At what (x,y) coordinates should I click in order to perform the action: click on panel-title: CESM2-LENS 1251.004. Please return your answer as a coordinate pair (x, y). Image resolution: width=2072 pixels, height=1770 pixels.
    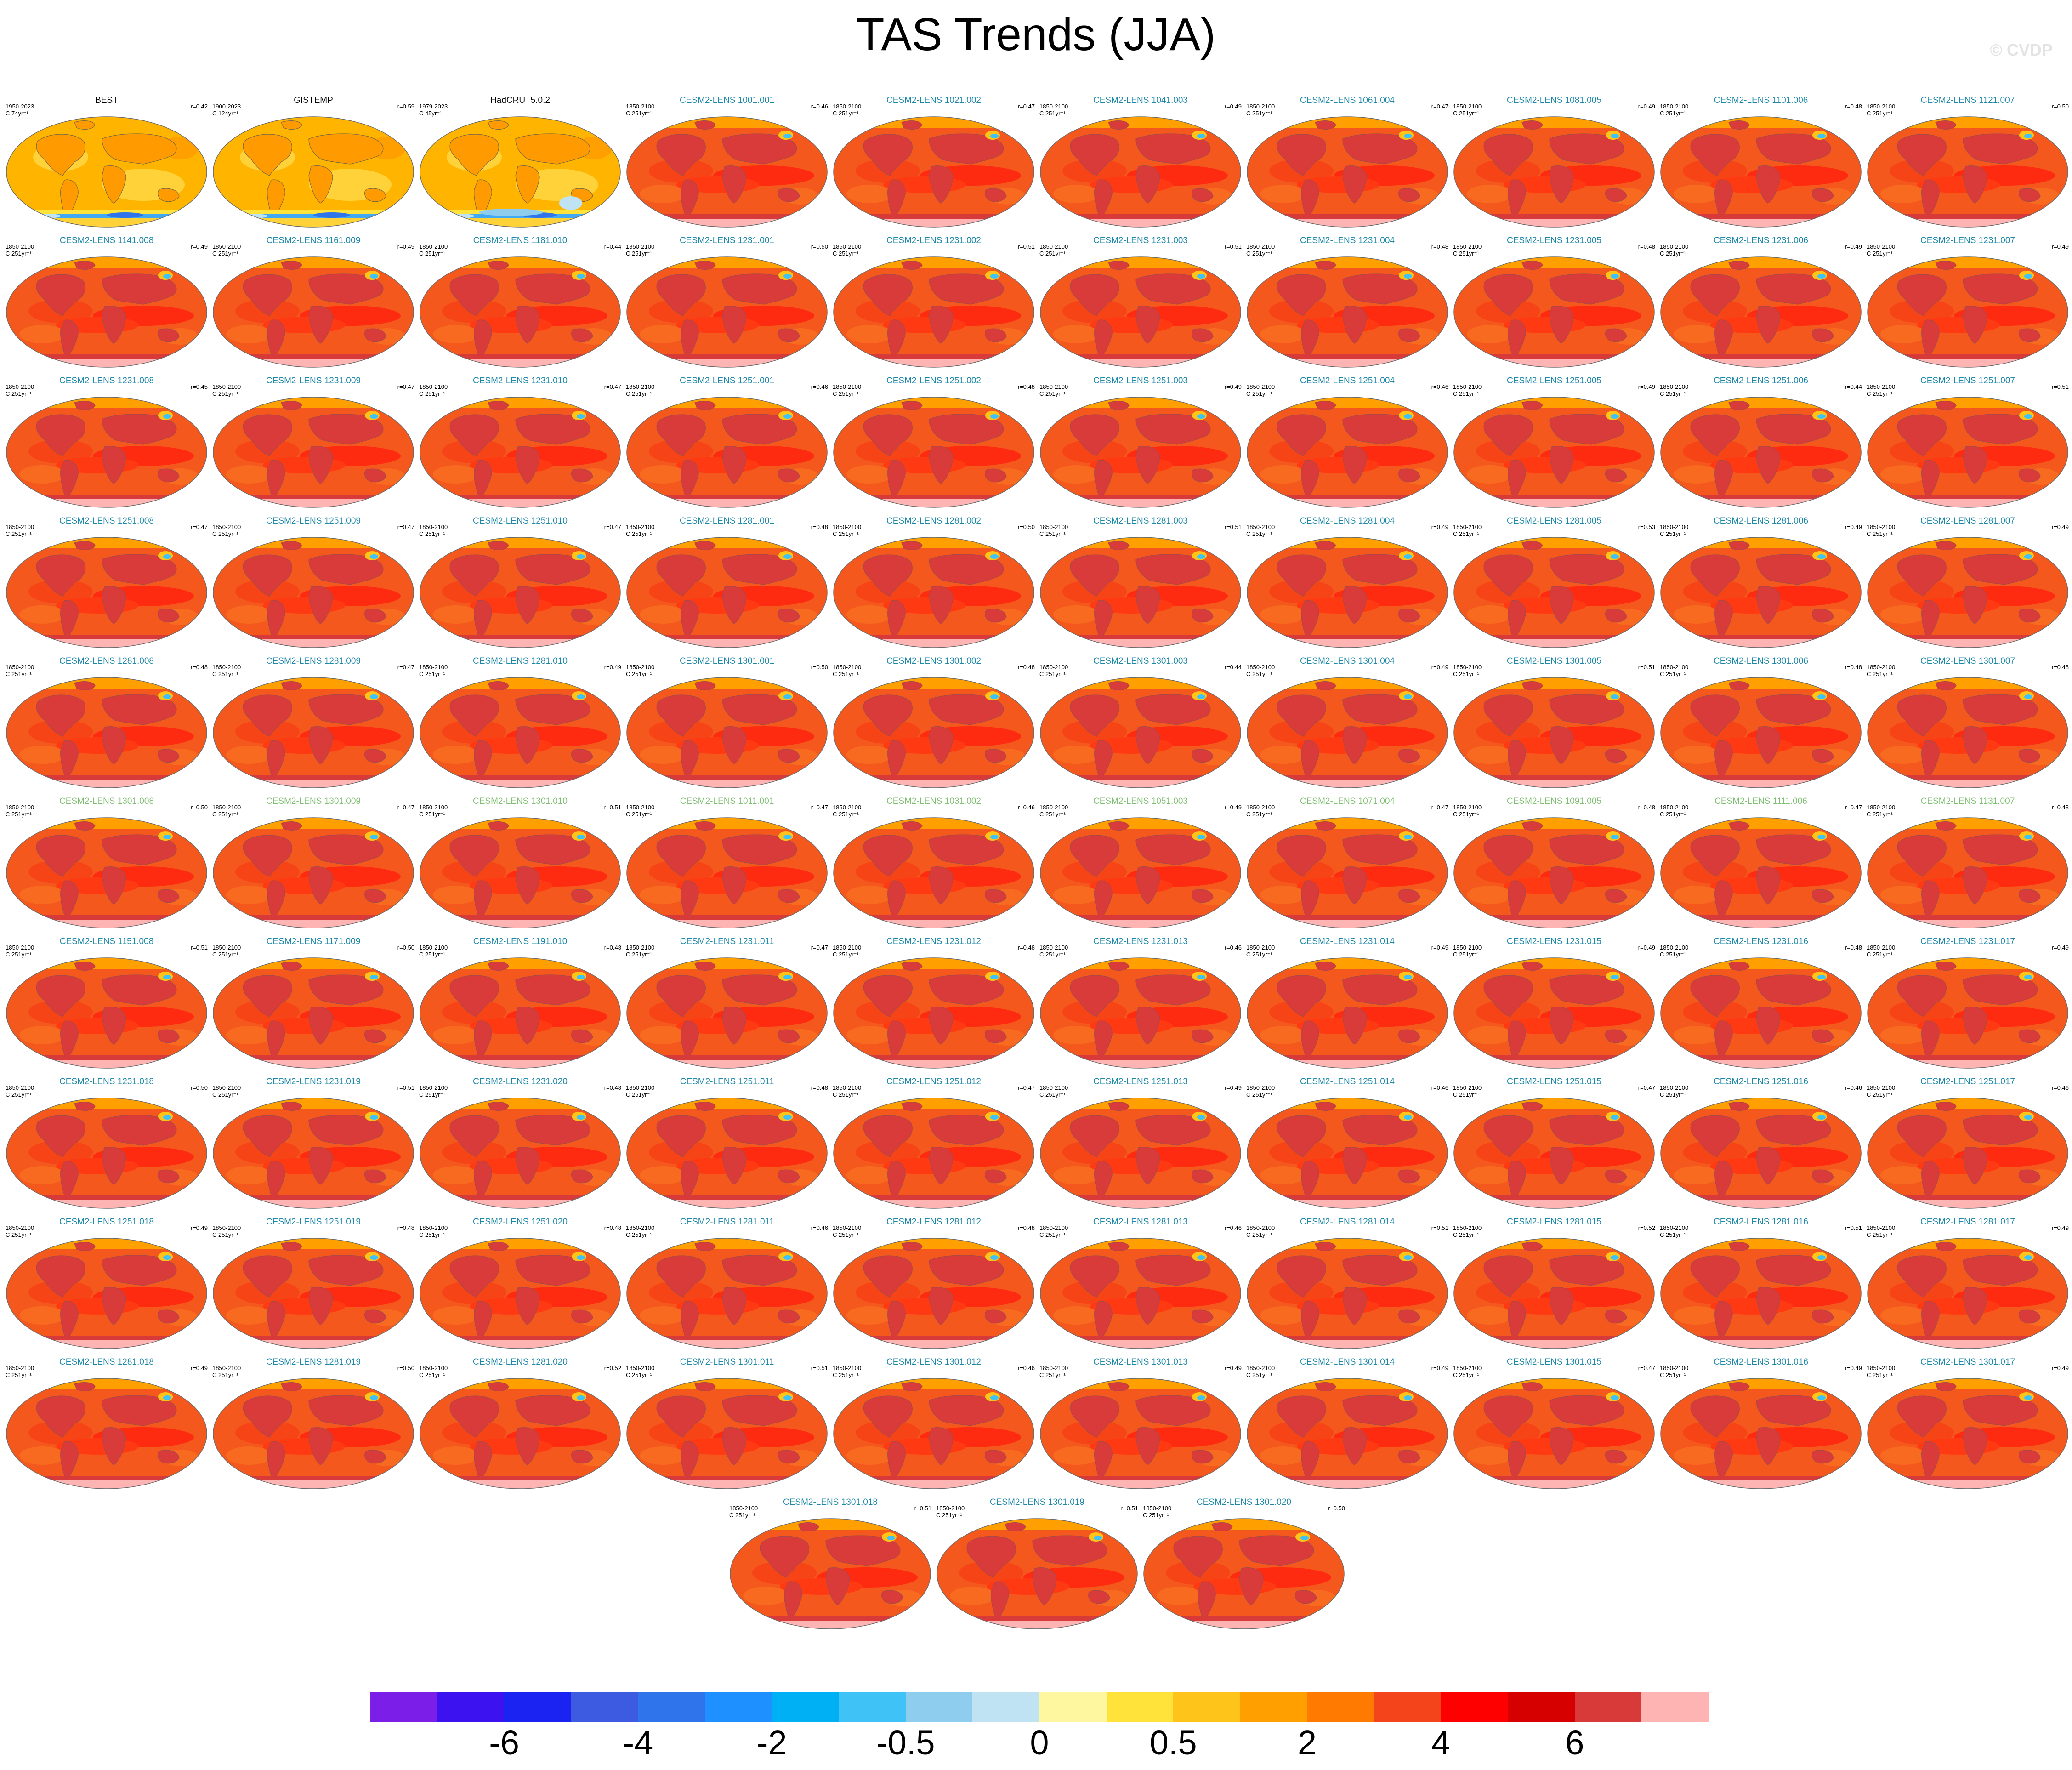
    Looking at the image, I should click on (1347, 381).